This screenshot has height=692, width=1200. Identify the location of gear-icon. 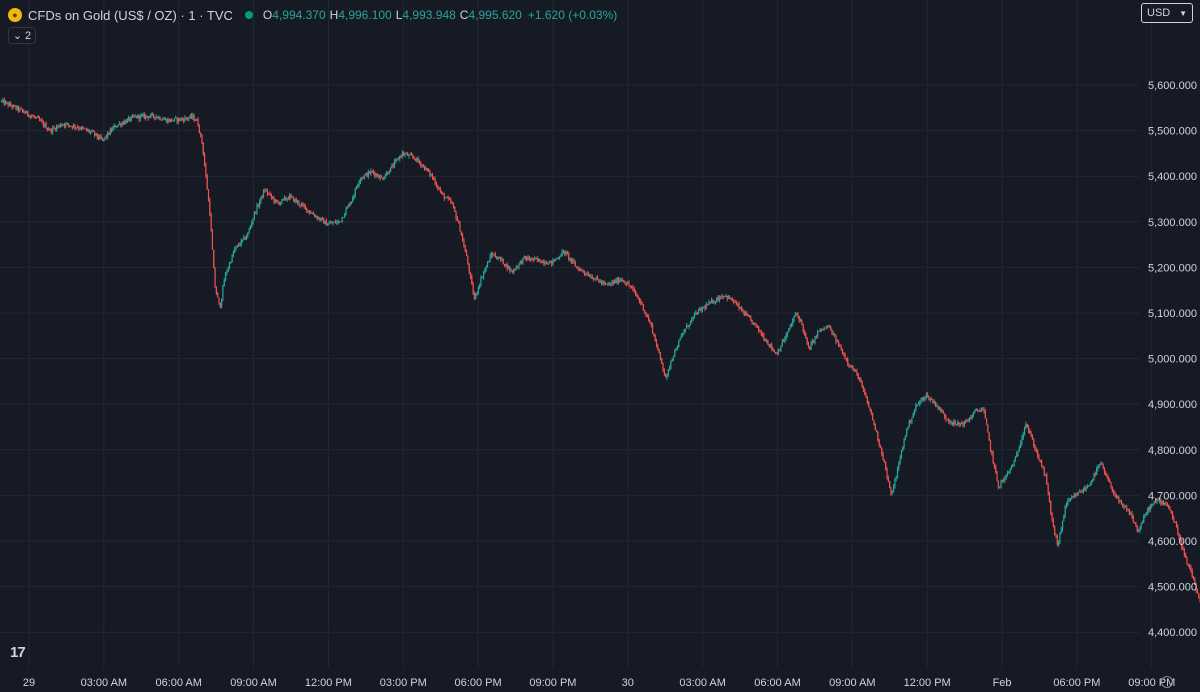
(1167, 682).